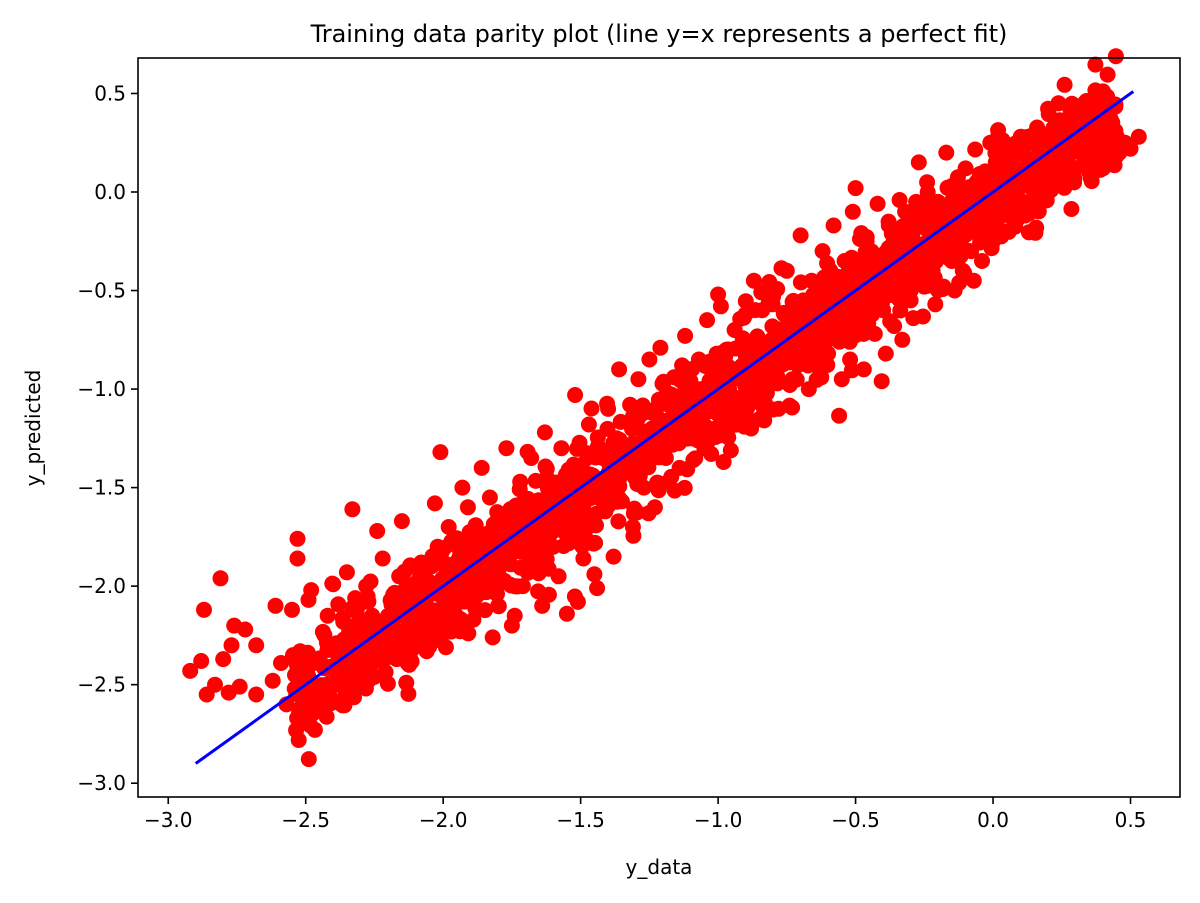 The width and height of the screenshot is (1200, 903). What do you see at coordinates (718, 820) in the screenshot?
I see `x-tick-label: −1.0` at bounding box center [718, 820].